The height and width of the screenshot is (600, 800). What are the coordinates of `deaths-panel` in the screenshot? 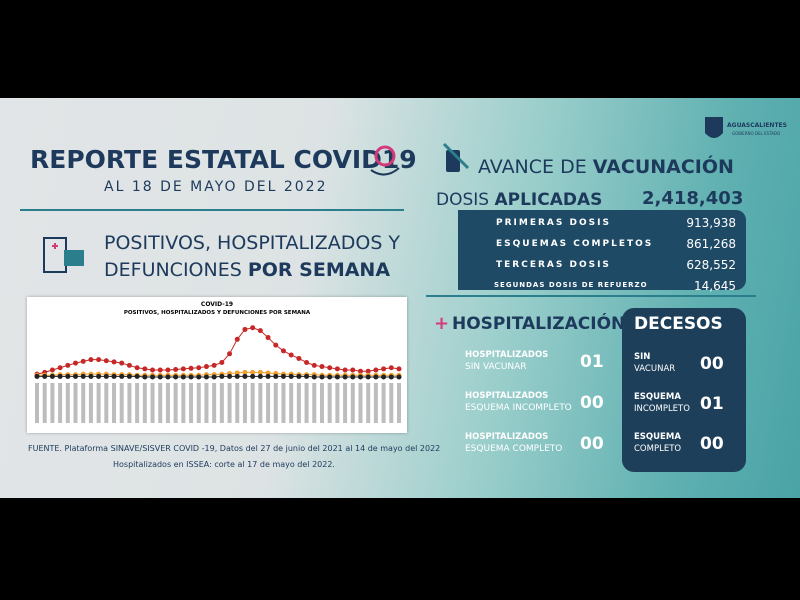 It's located at (684, 390).